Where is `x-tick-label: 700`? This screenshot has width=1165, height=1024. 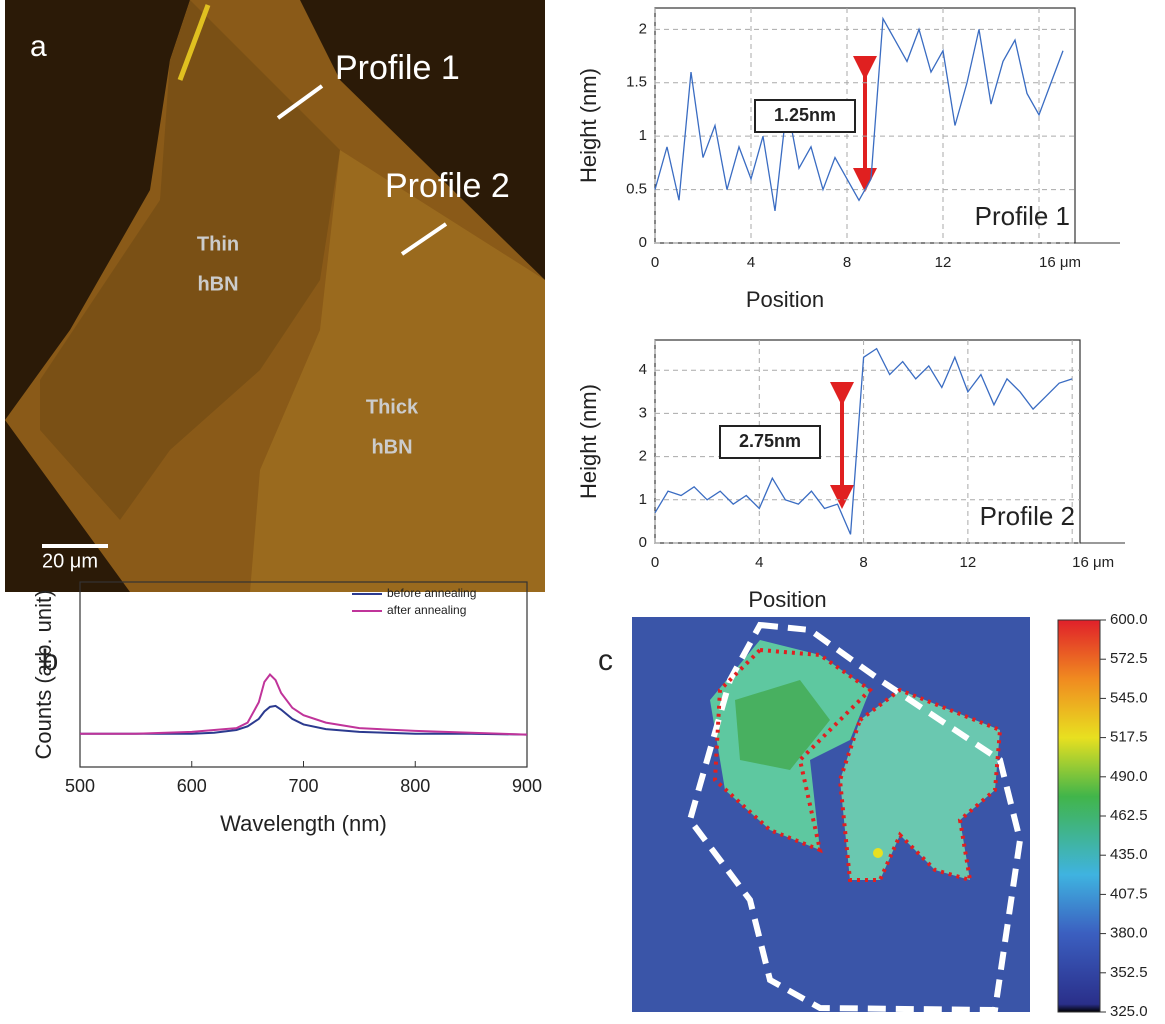 x-tick-label: 700 is located at coordinates (303, 786).